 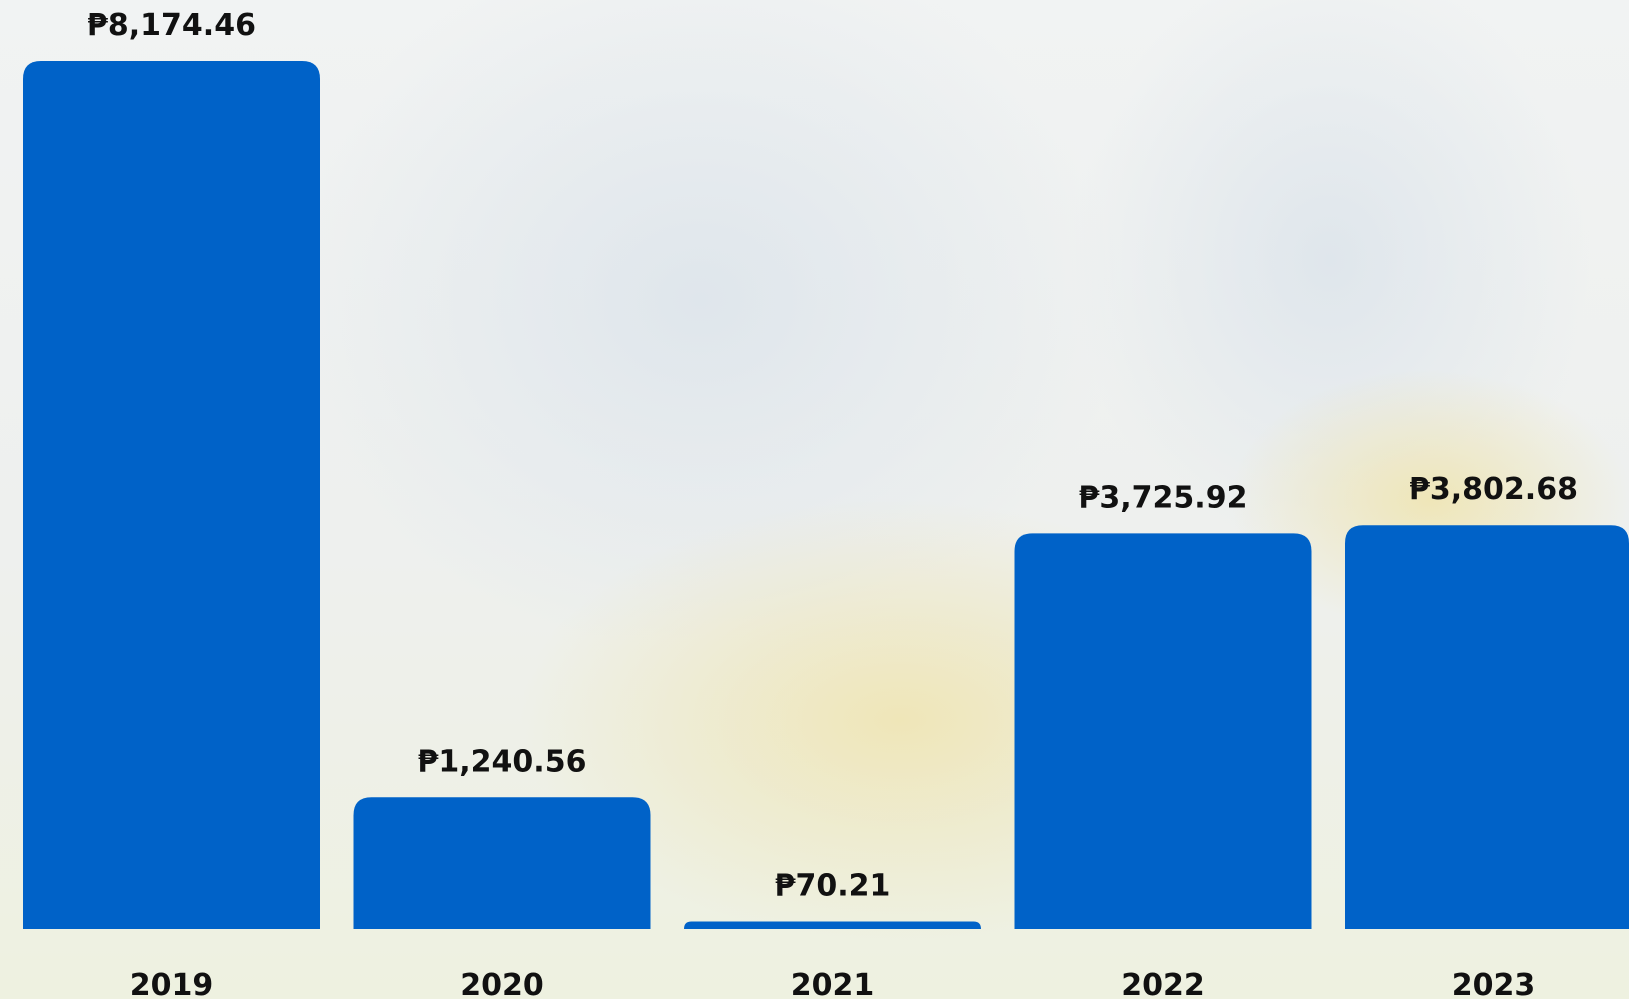 What do you see at coordinates (171, 25) in the screenshot?
I see `value-label: ₱8,174.46` at bounding box center [171, 25].